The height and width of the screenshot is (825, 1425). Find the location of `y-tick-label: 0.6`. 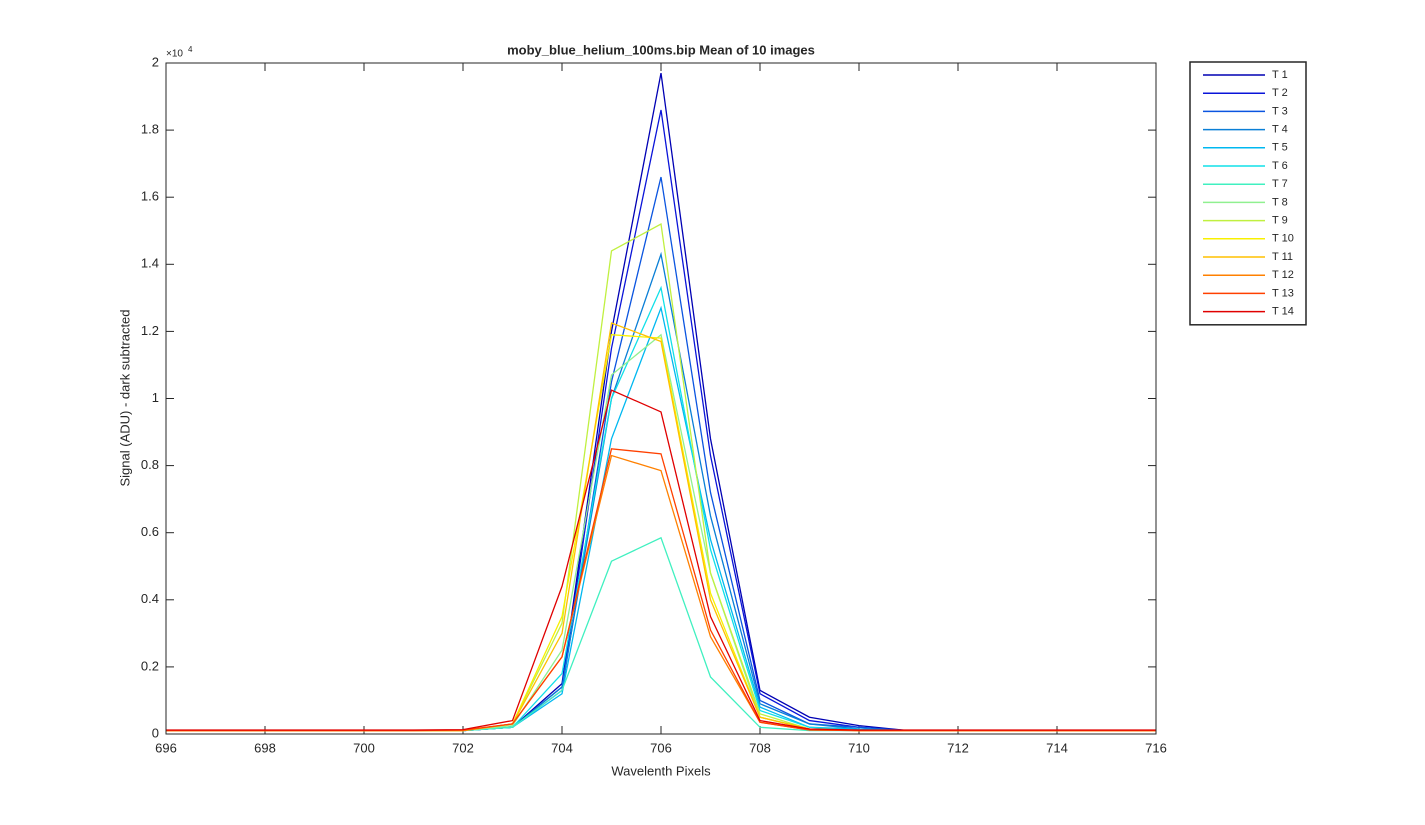

y-tick-label: 0.6 is located at coordinates (150, 531).